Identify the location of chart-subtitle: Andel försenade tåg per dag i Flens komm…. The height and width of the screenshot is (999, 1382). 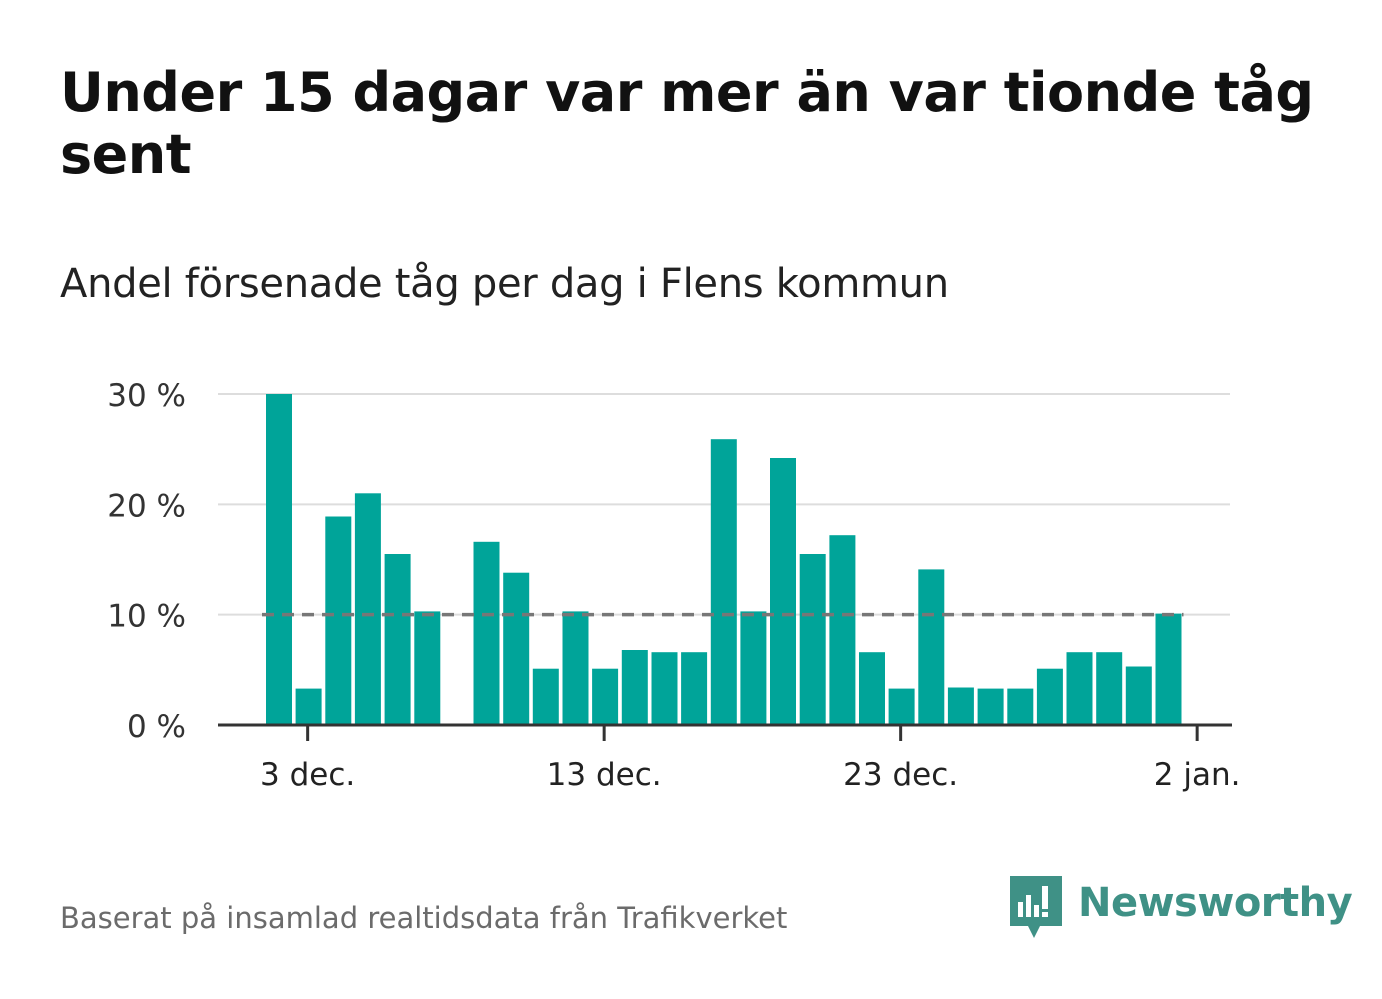
(504, 284).